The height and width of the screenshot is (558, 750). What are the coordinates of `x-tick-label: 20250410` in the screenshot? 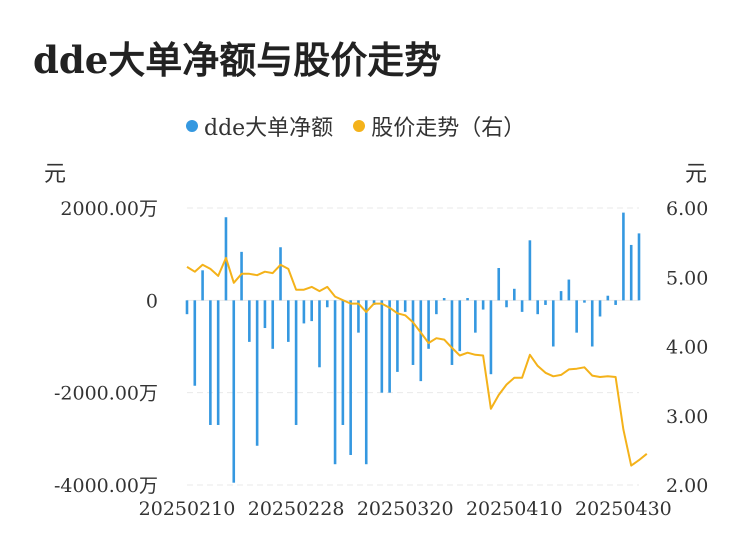 It's located at (514, 509).